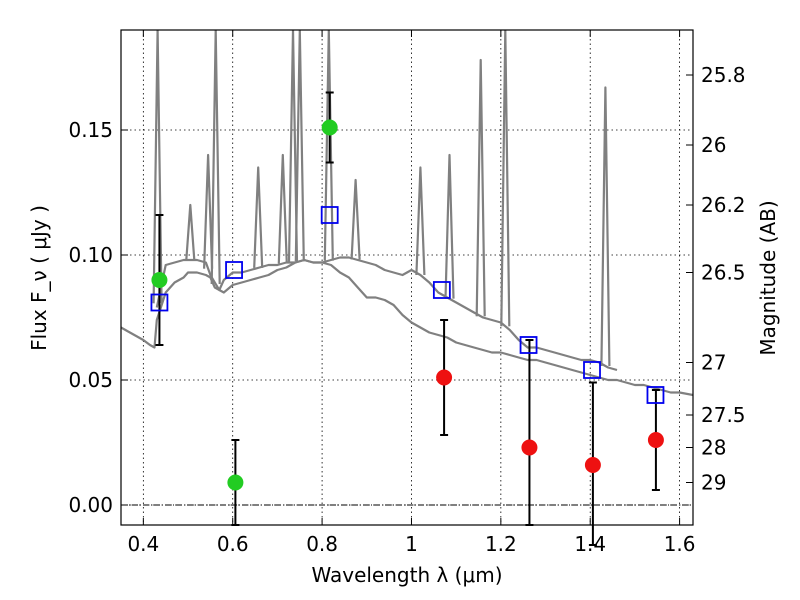 This screenshot has width=800, height=600. What do you see at coordinates (713, 483) in the screenshot?
I see `y2-tick-label: 29` at bounding box center [713, 483].